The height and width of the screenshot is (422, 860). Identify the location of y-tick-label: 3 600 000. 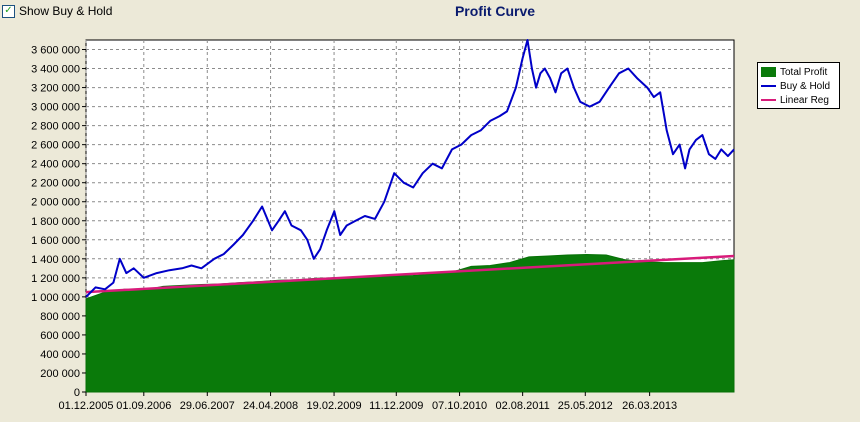
(55, 51).